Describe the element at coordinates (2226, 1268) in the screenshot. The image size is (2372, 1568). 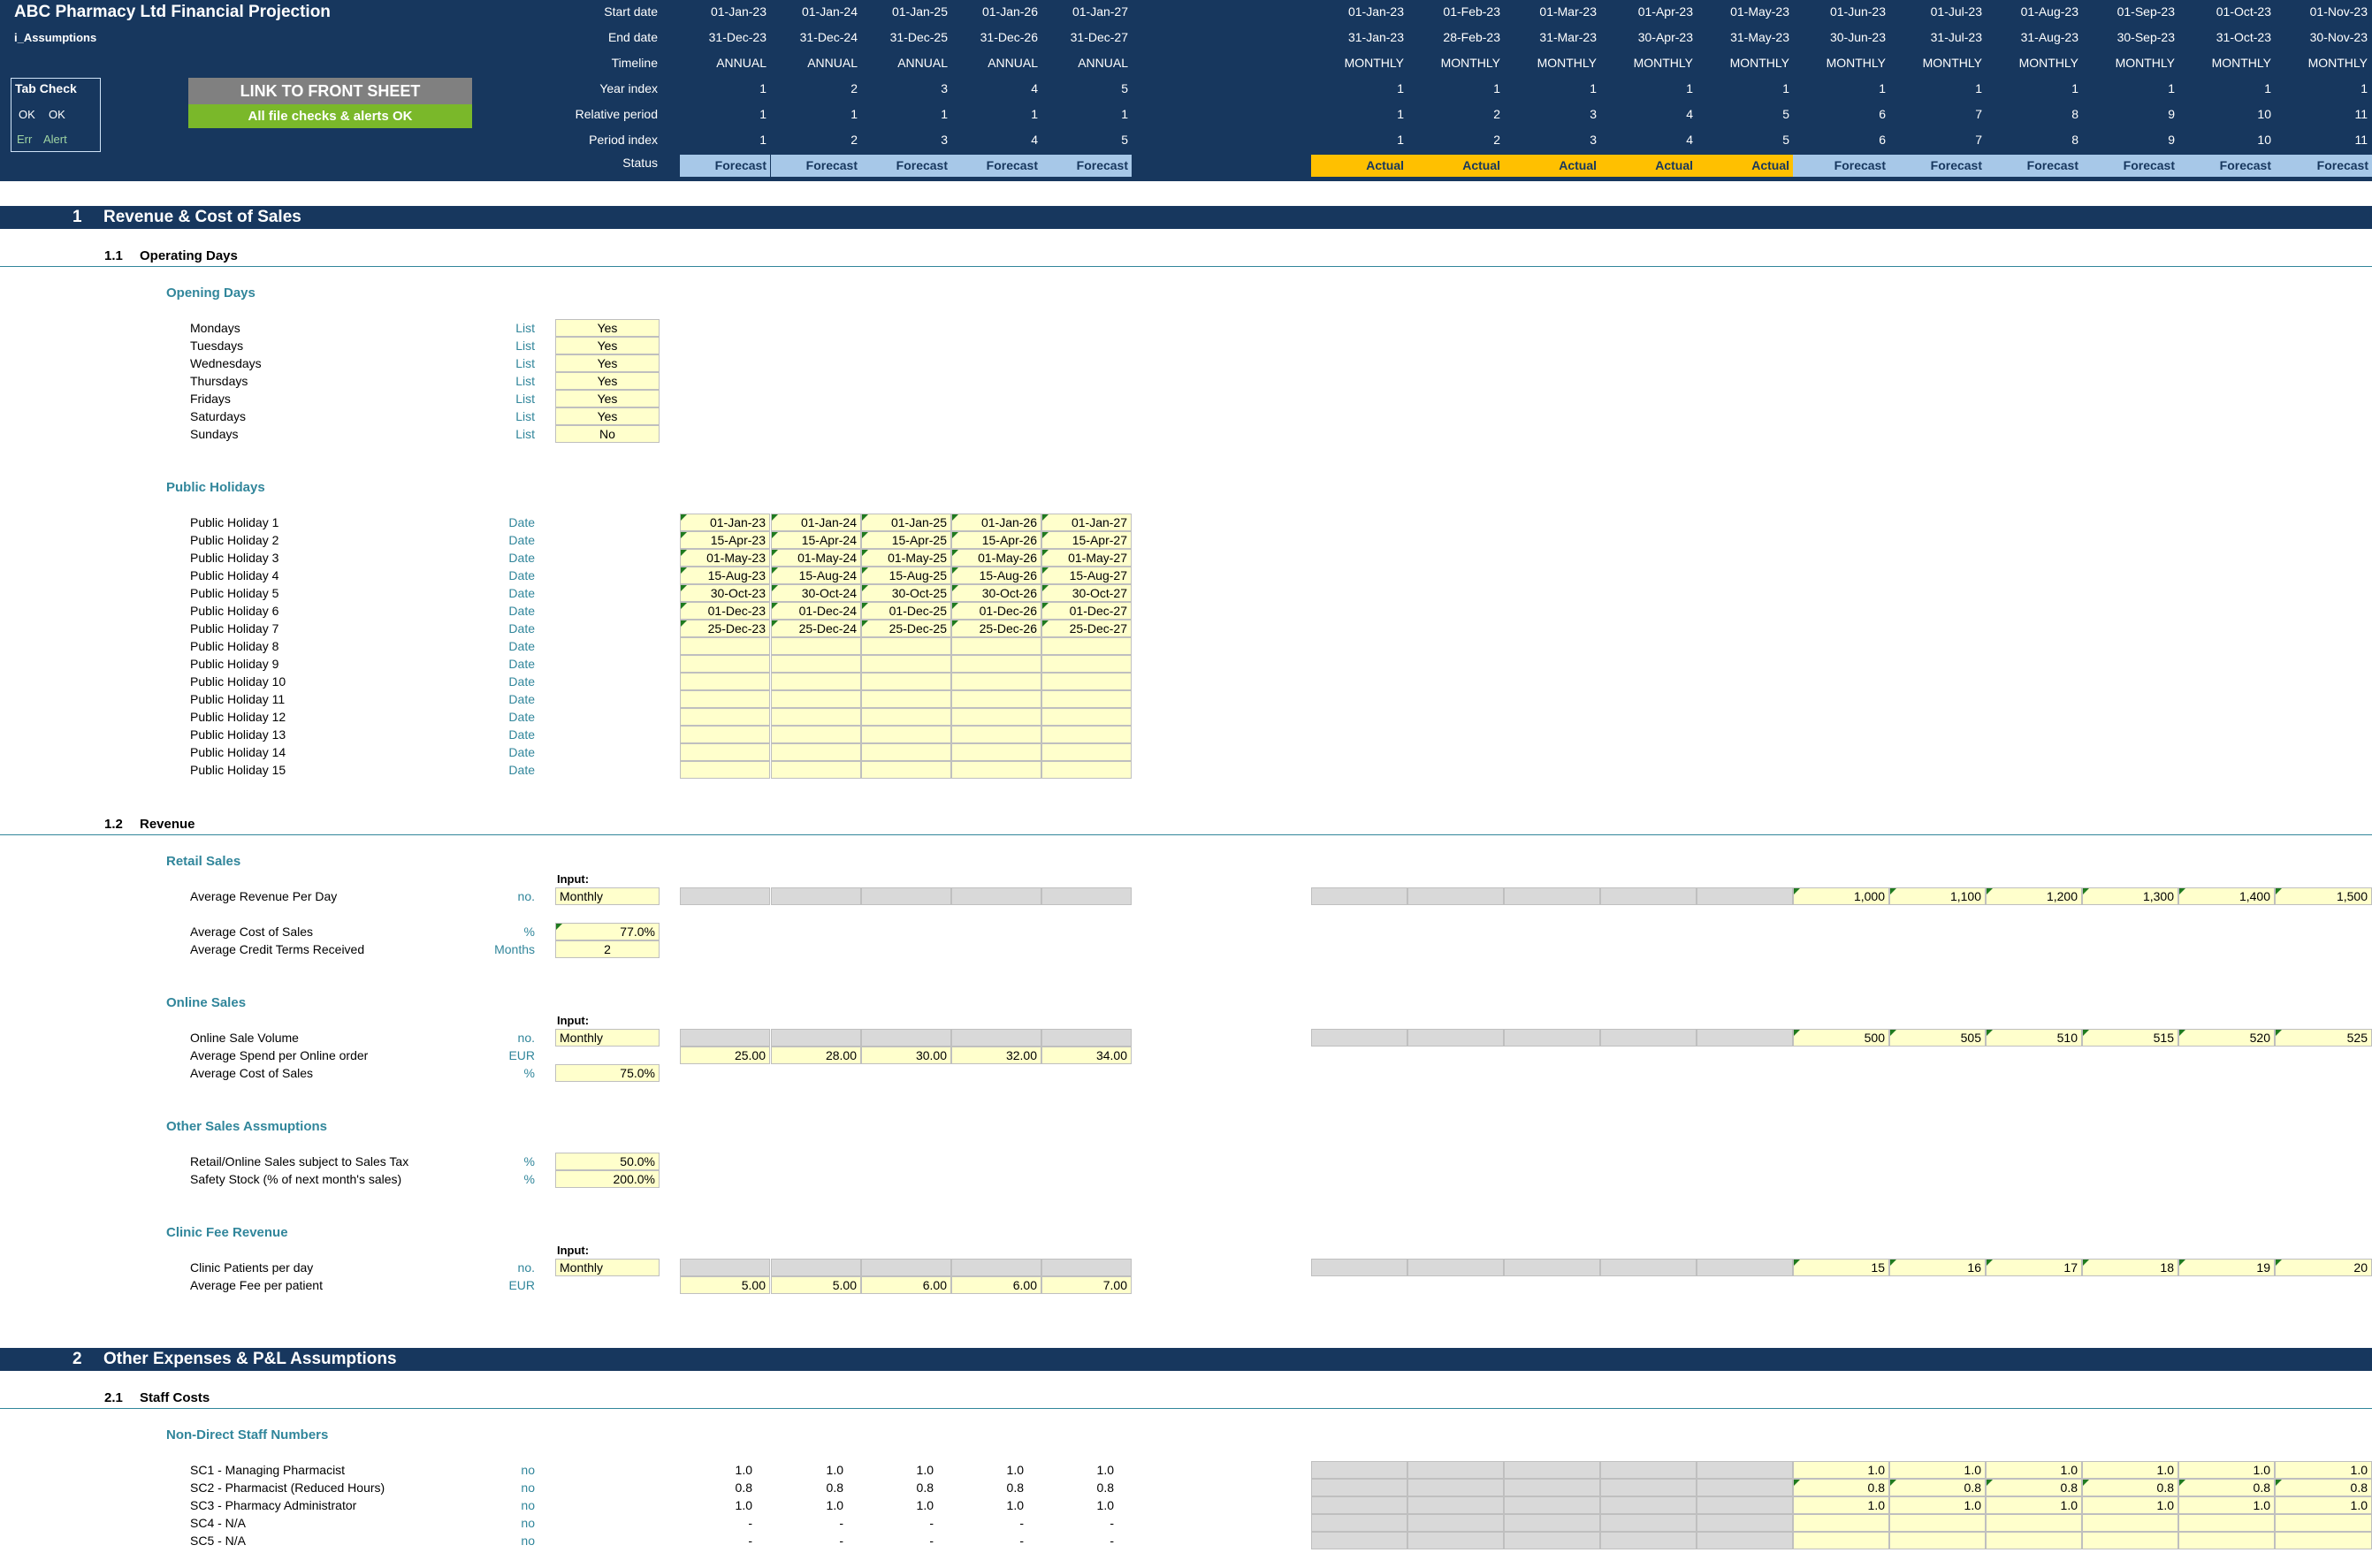
I see `clinic-patients-cell: 19` at that location.